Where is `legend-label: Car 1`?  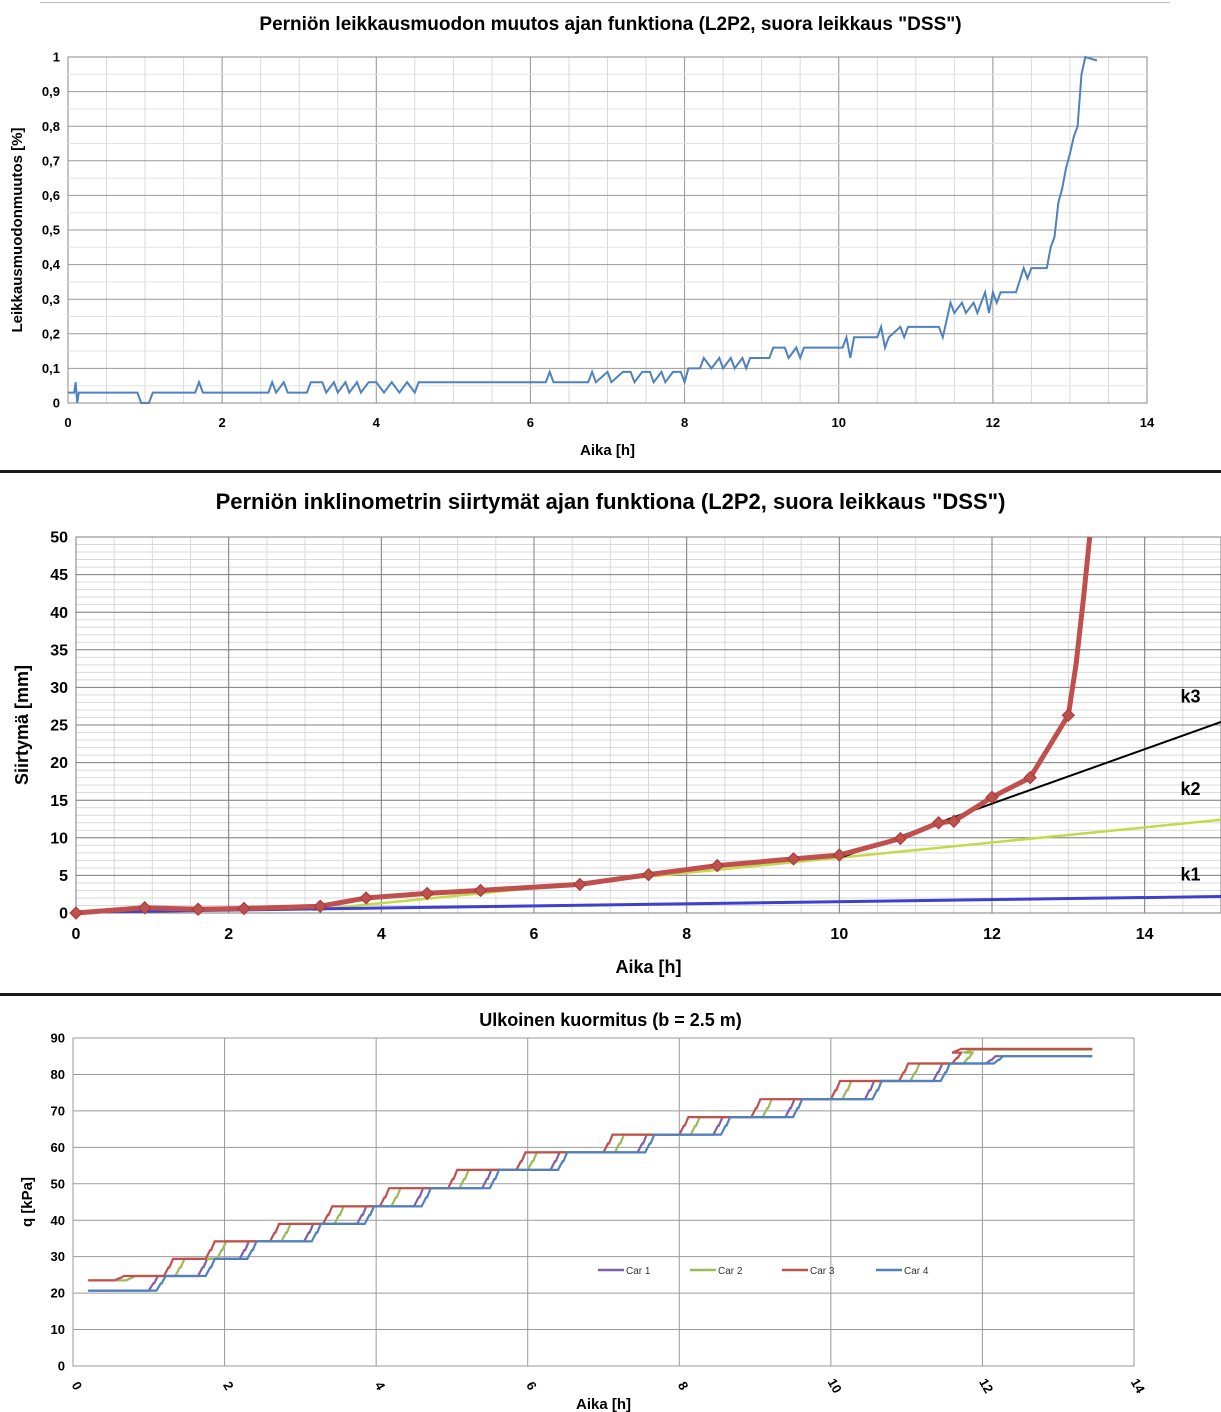
legend-label: Car 1 is located at coordinates (638, 1271).